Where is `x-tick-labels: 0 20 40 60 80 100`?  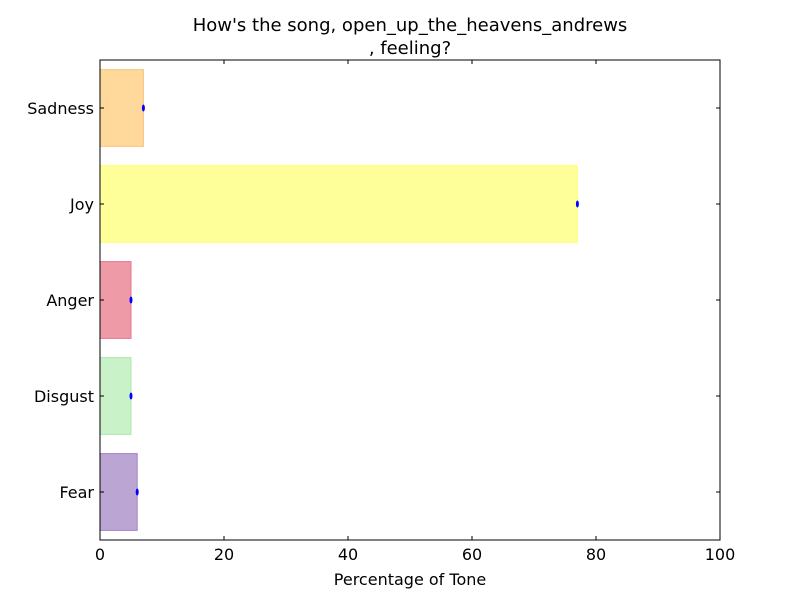 x-tick-labels: 0 20 40 60 80 100 is located at coordinates (415, 554).